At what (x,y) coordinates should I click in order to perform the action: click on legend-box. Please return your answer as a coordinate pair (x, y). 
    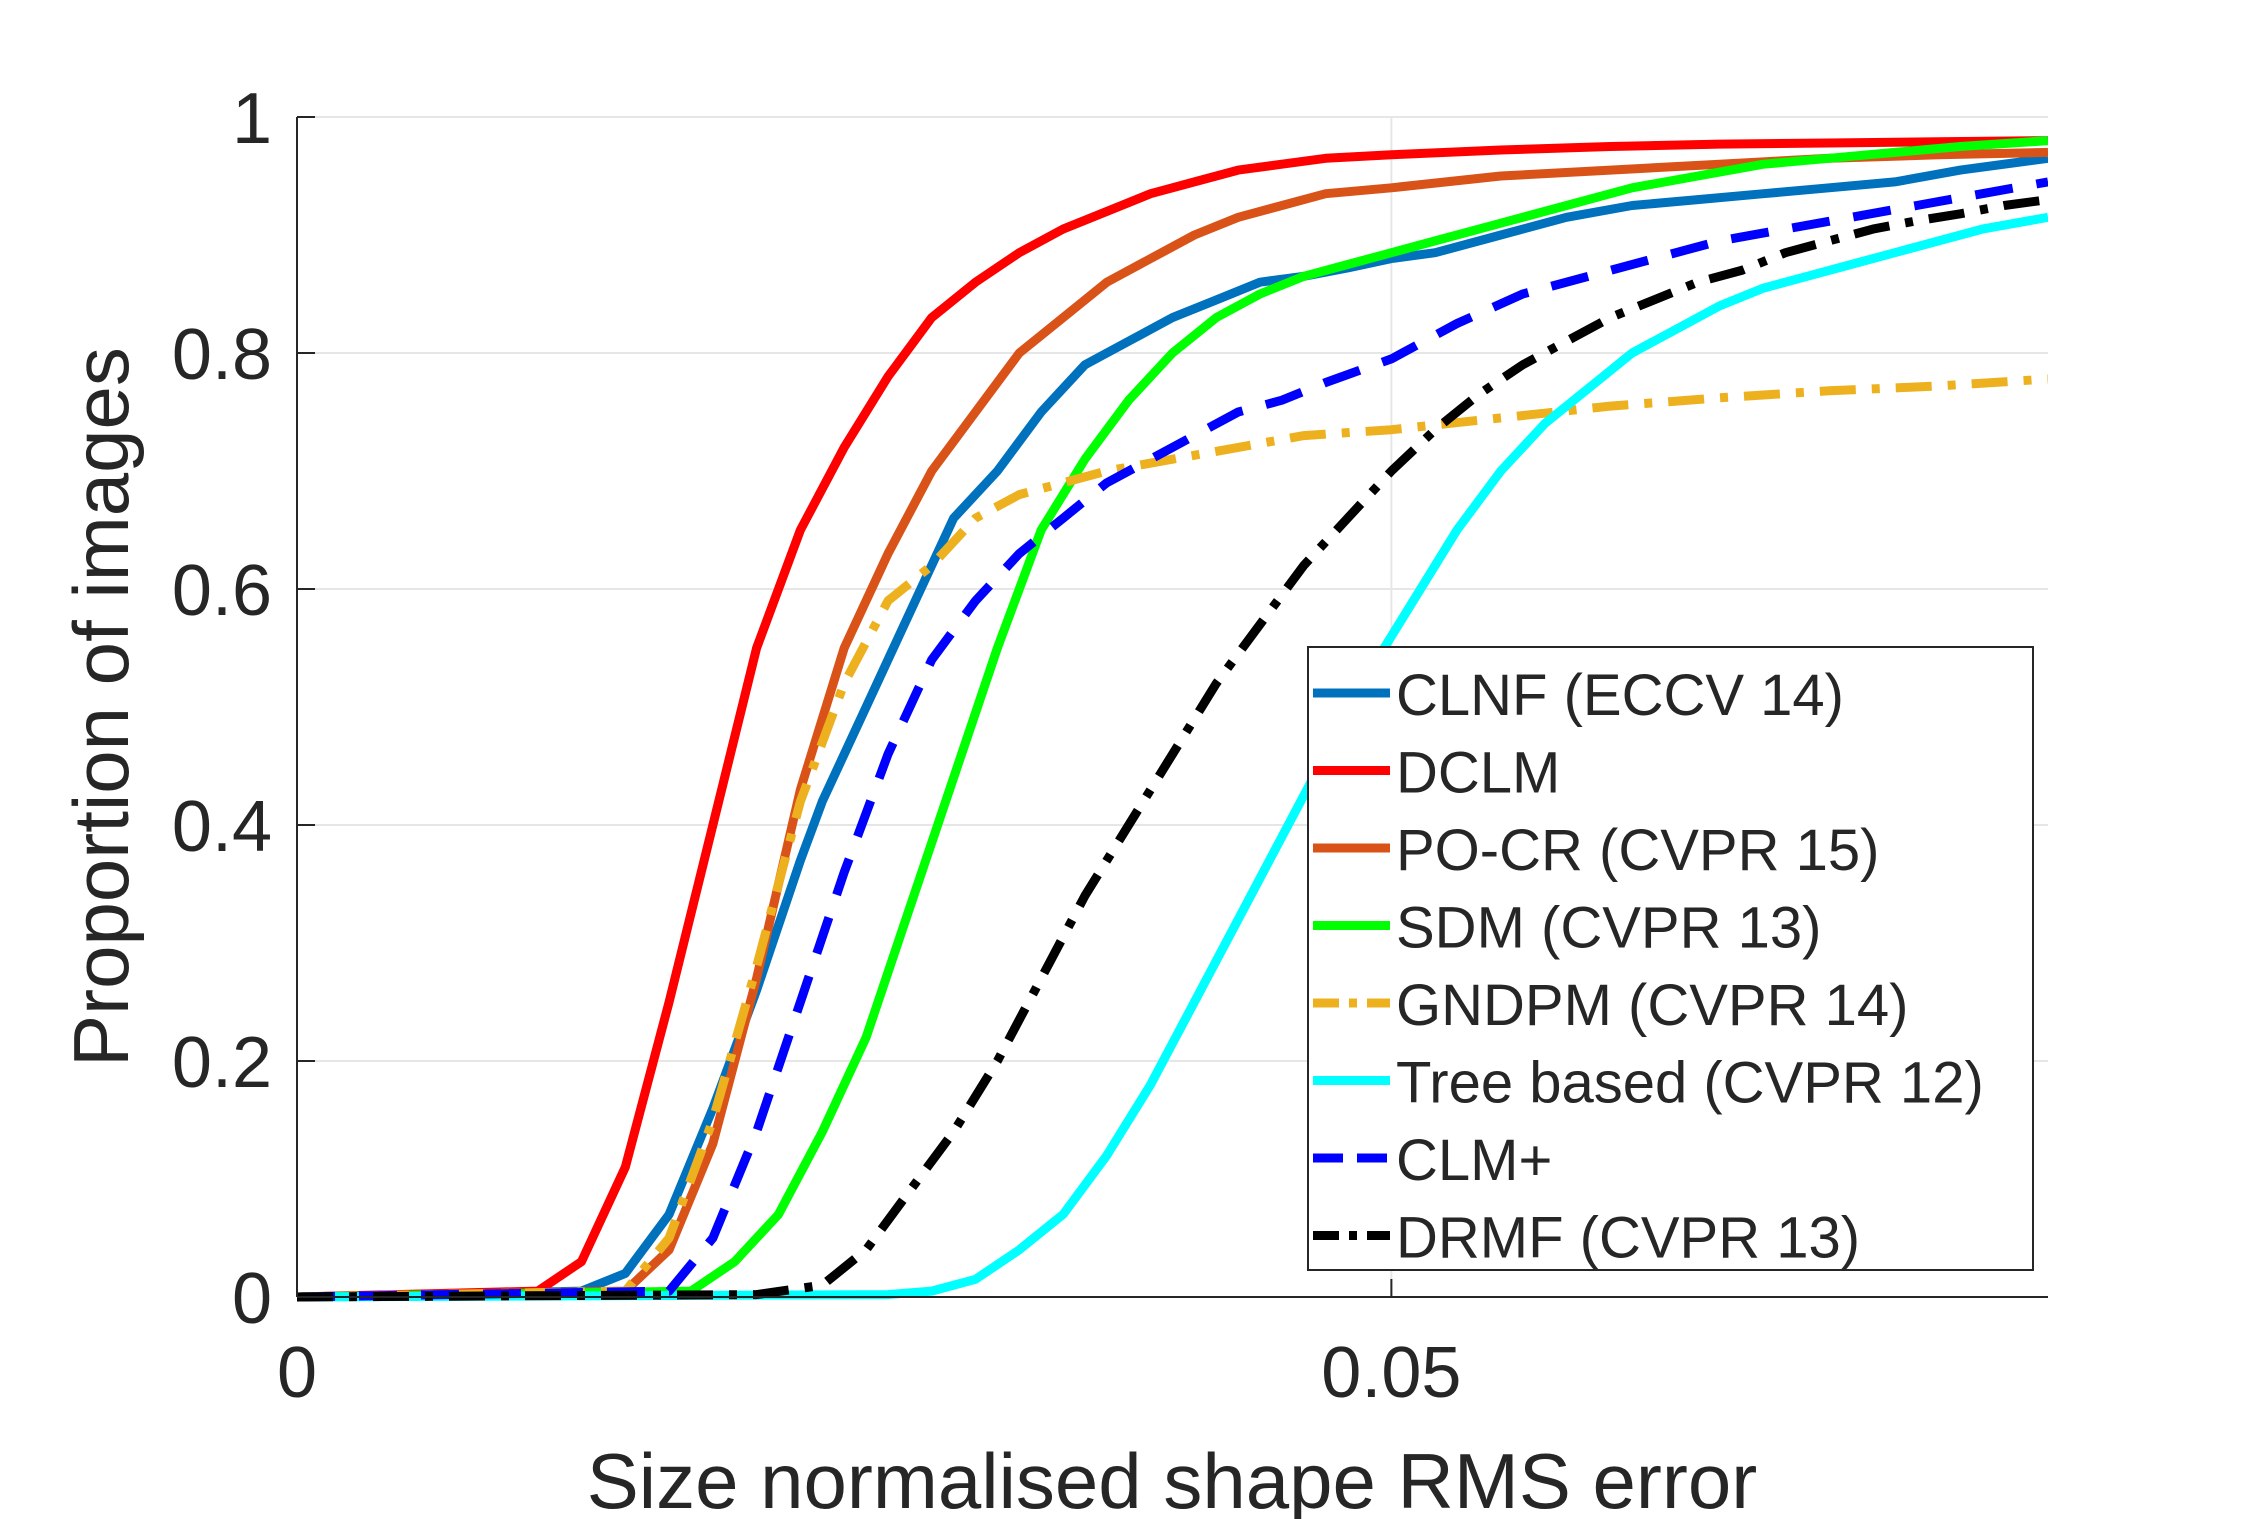
    Looking at the image, I should click on (1670, 958).